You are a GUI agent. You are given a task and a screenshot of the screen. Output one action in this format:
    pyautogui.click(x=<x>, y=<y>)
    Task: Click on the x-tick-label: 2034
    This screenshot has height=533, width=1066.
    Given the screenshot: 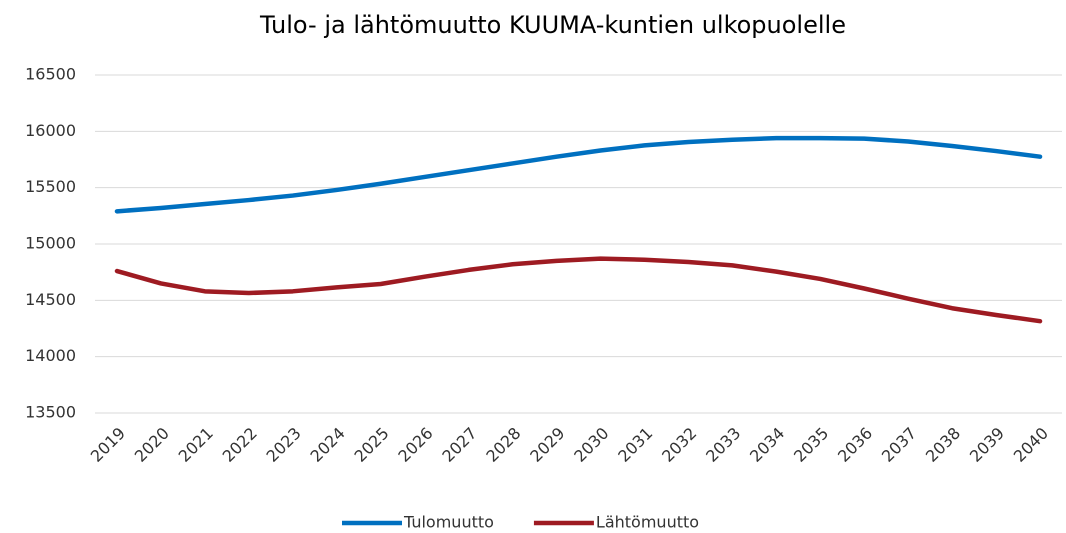 What is the action you would take?
    pyautogui.click(x=767, y=445)
    